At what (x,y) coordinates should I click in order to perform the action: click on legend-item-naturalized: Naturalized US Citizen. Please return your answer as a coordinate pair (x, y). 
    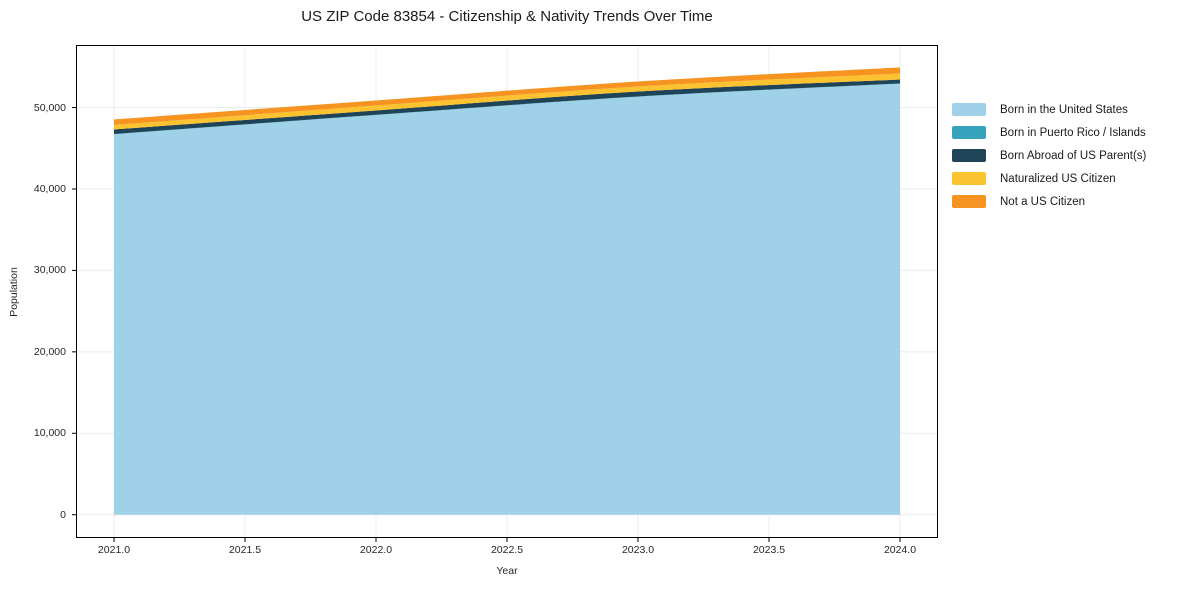
    Looking at the image, I should click on (1049, 178).